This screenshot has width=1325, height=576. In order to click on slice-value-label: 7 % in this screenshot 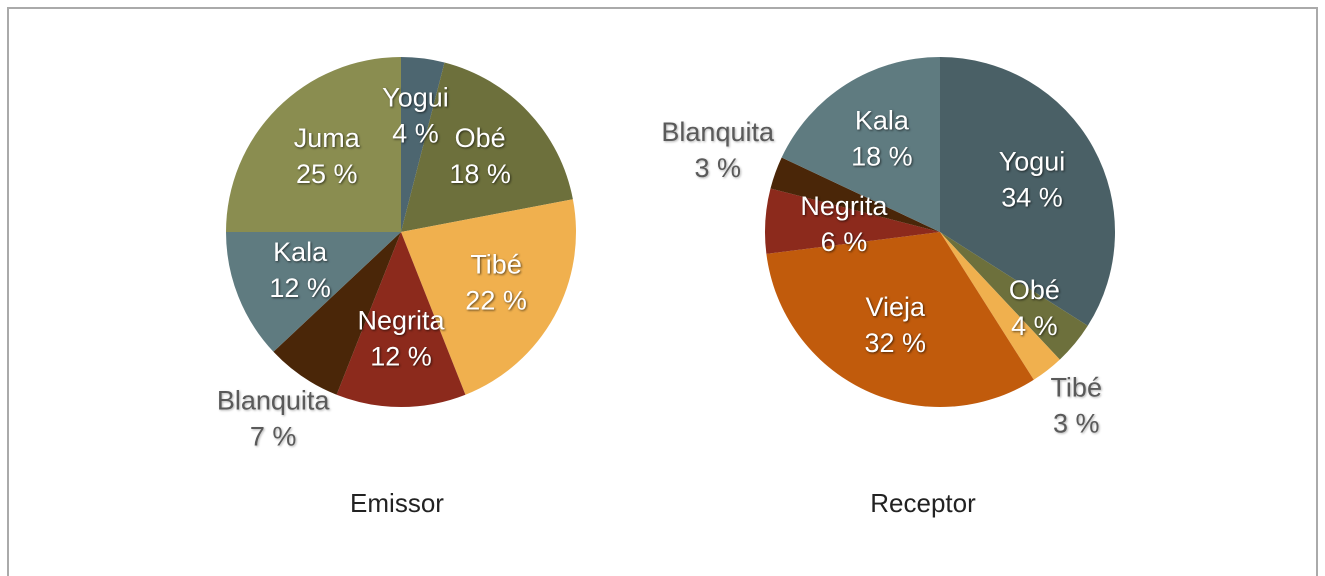, I will do `click(273, 436)`.